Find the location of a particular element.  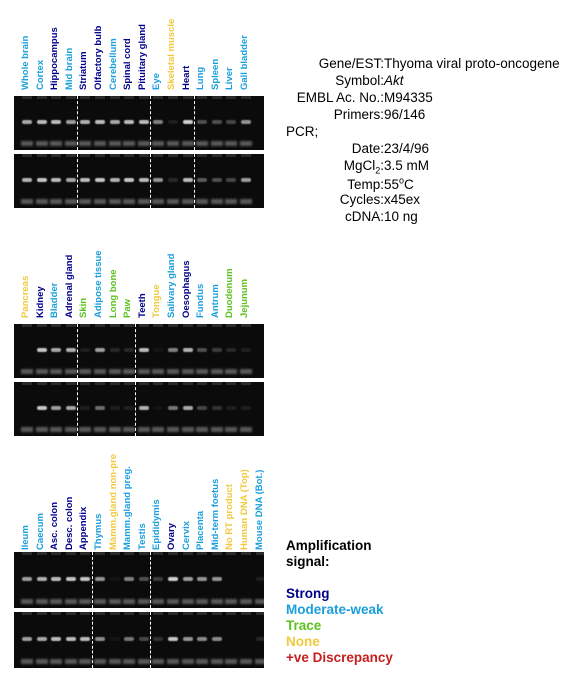

legend-moderate: Moderate-weak is located at coordinates (335, 609).